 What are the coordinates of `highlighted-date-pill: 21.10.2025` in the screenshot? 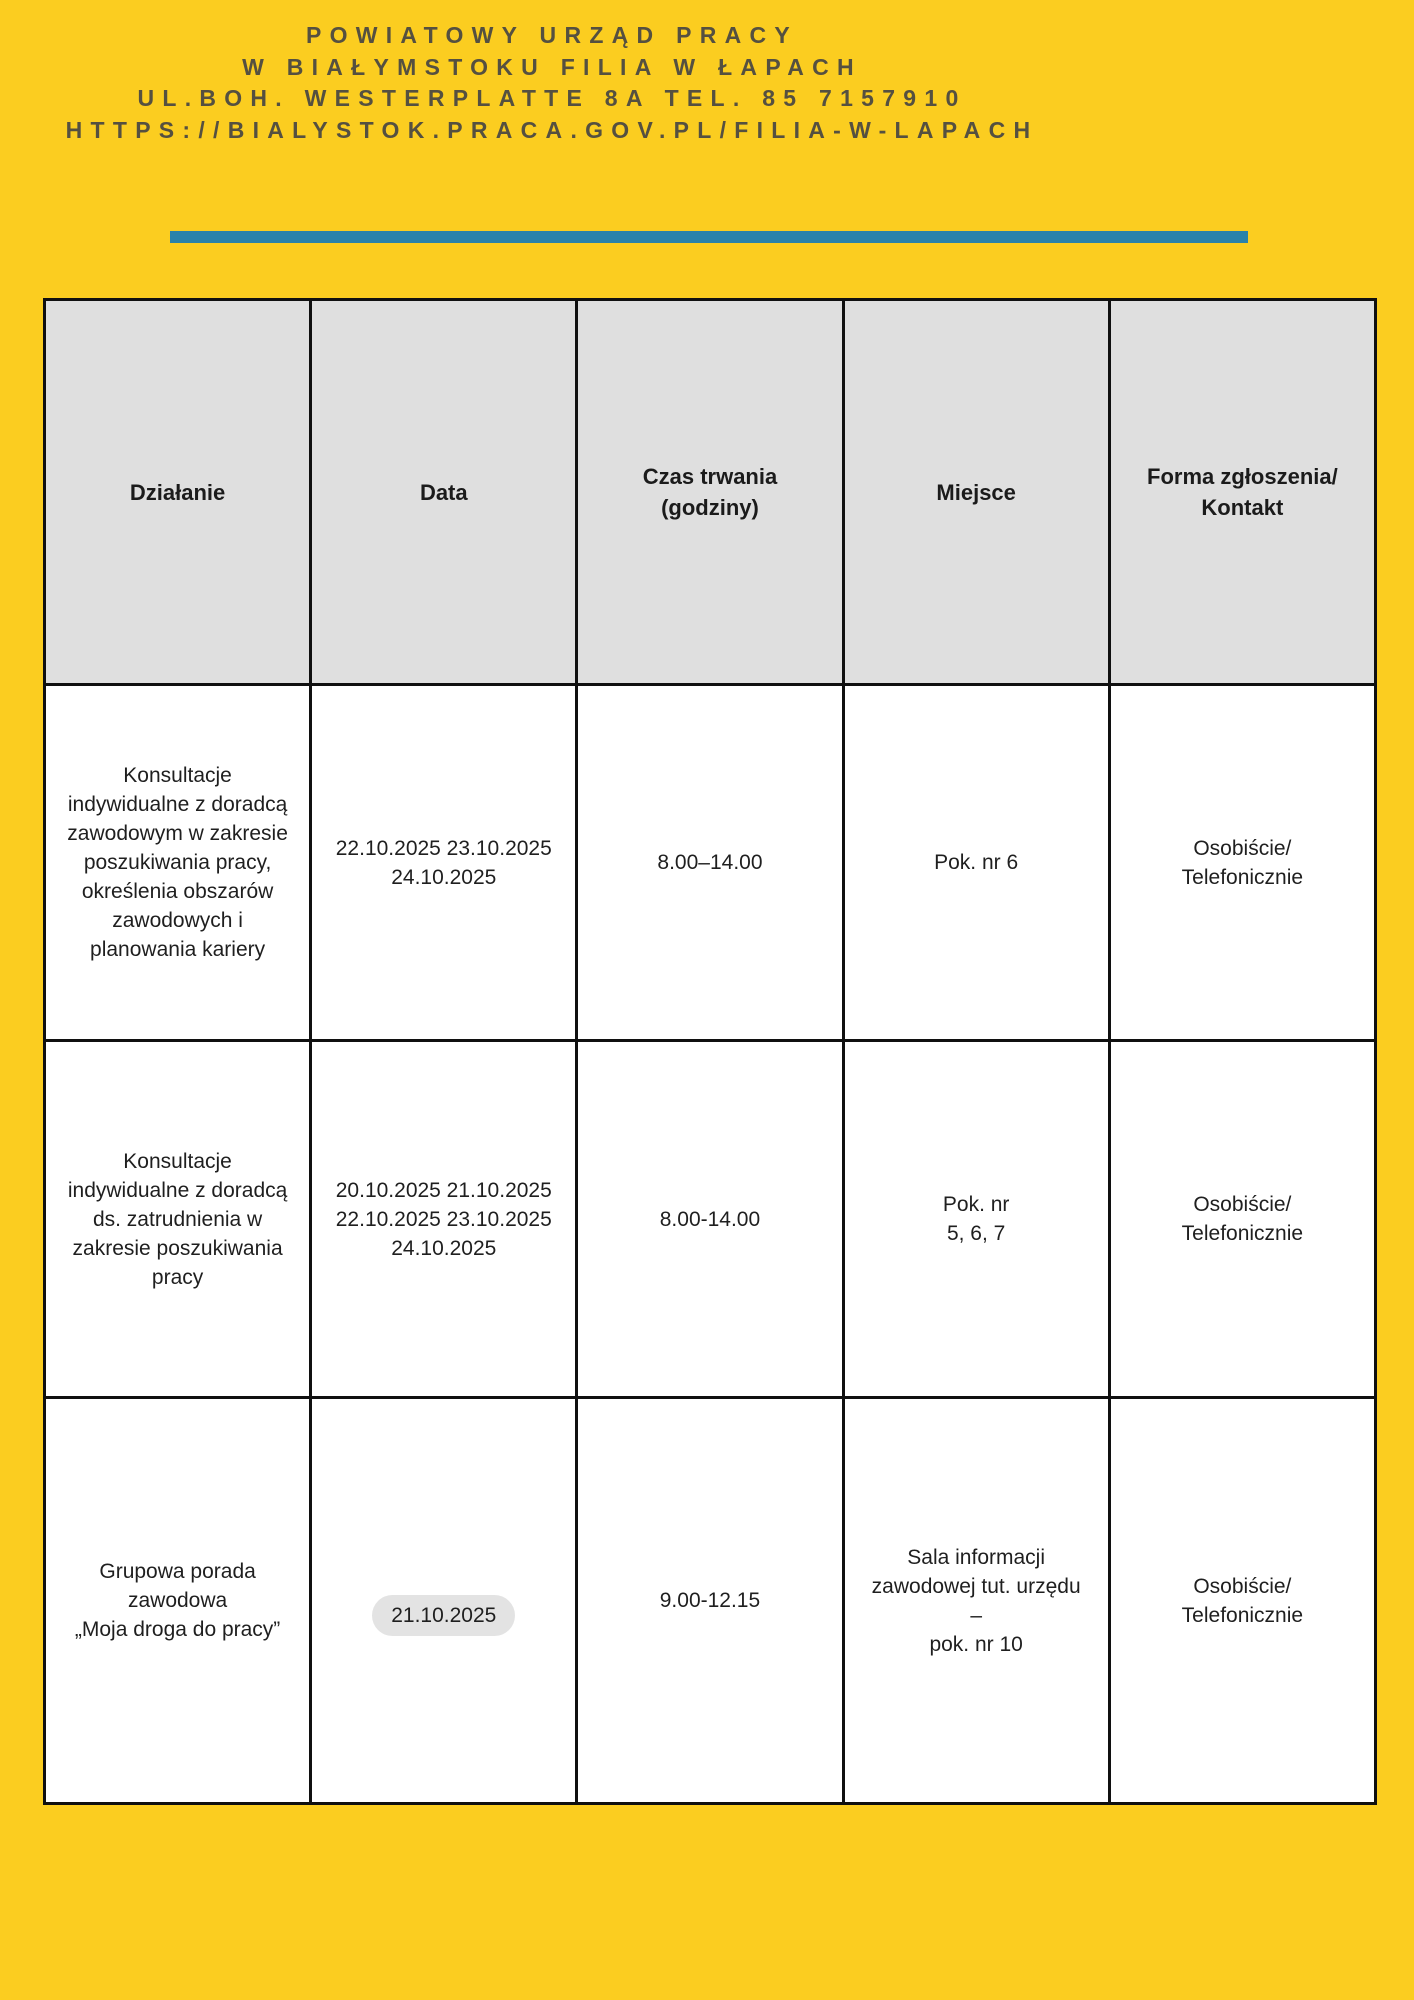 It's located at (444, 1615).